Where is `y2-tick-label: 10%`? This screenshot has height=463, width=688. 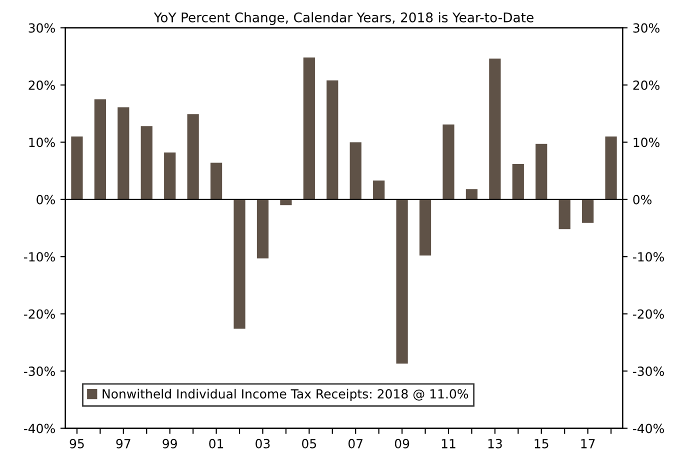
y2-tick-label: 10% is located at coordinates (647, 143).